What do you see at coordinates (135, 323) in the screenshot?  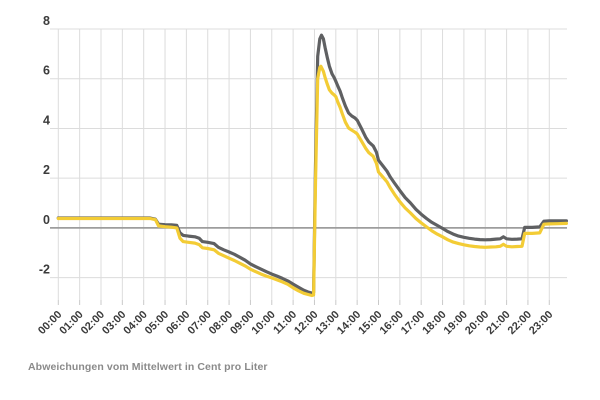 I see `x-axis-label: 04:00` at bounding box center [135, 323].